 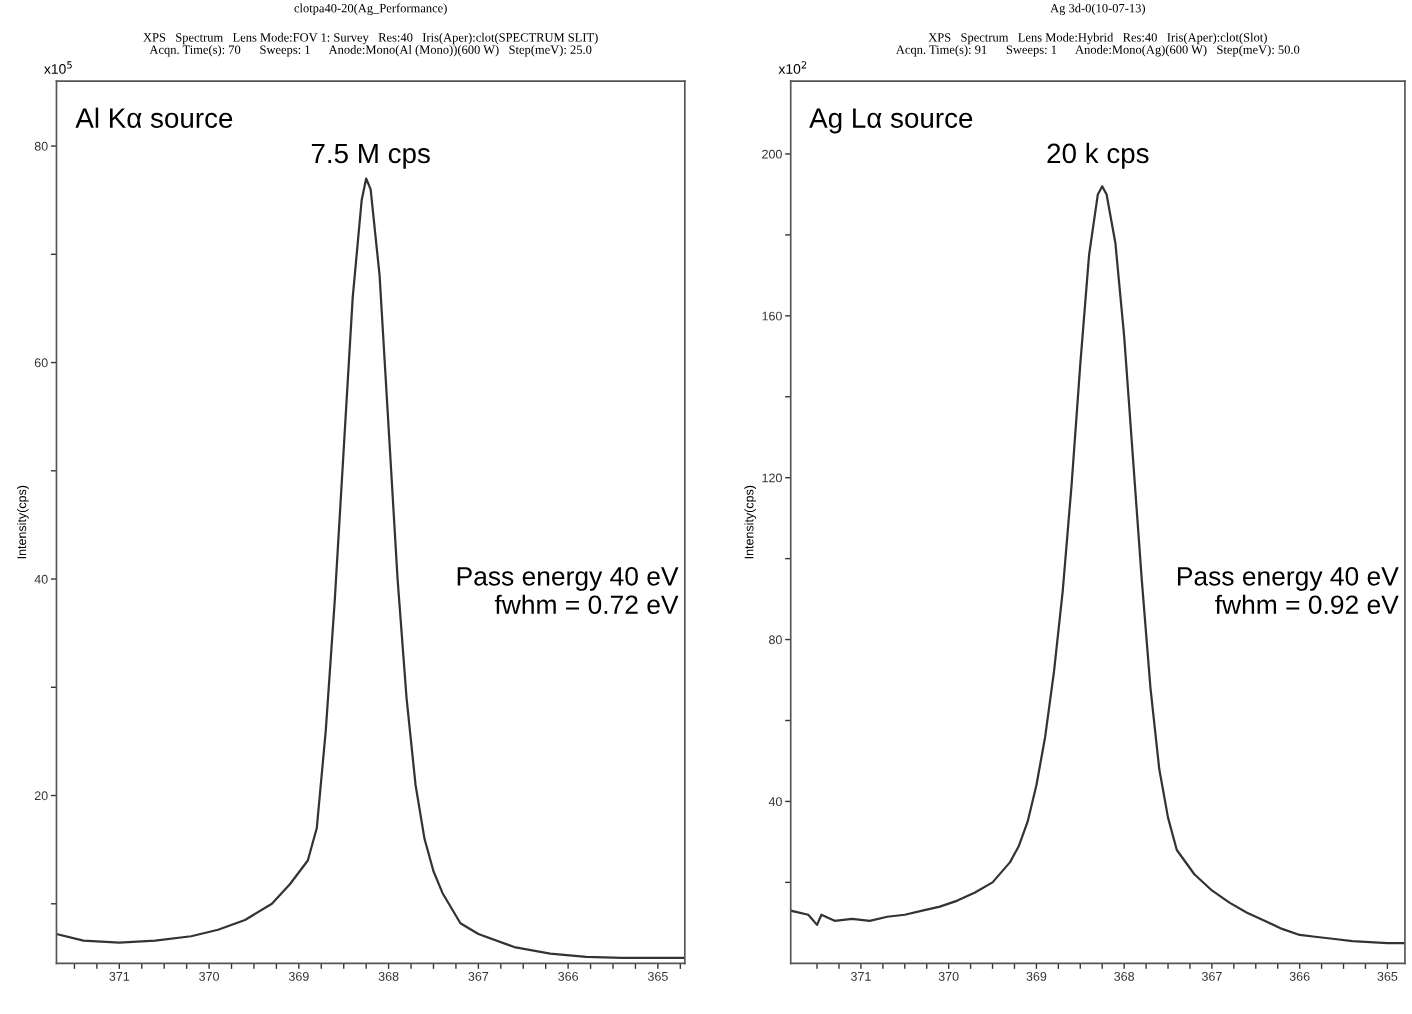 What do you see at coordinates (154, 117) in the screenshot?
I see `annotation: Al Kα source` at bounding box center [154, 117].